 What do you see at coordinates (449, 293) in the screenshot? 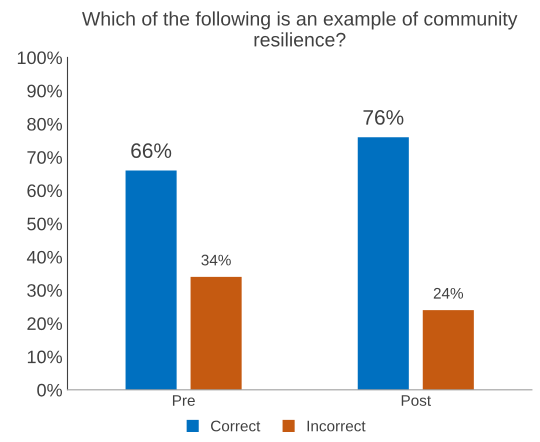
I see `data-label: 24%` at bounding box center [449, 293].